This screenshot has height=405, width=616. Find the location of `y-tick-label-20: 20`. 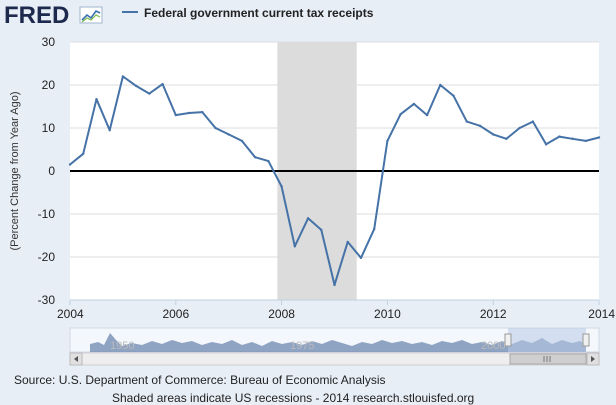

y-tick-label-20: 20 is located at coordinates (49, 85).